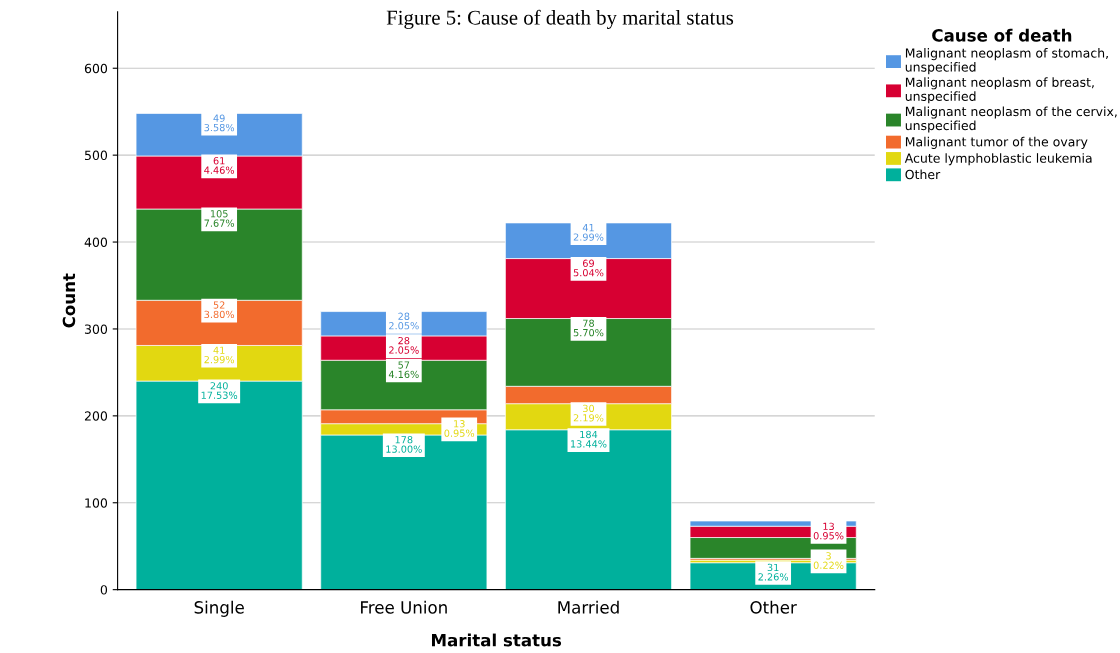  Describe the element at coordinates (588, 328) in the screenshot. I see `data-label: 78 5.70%` at that location.